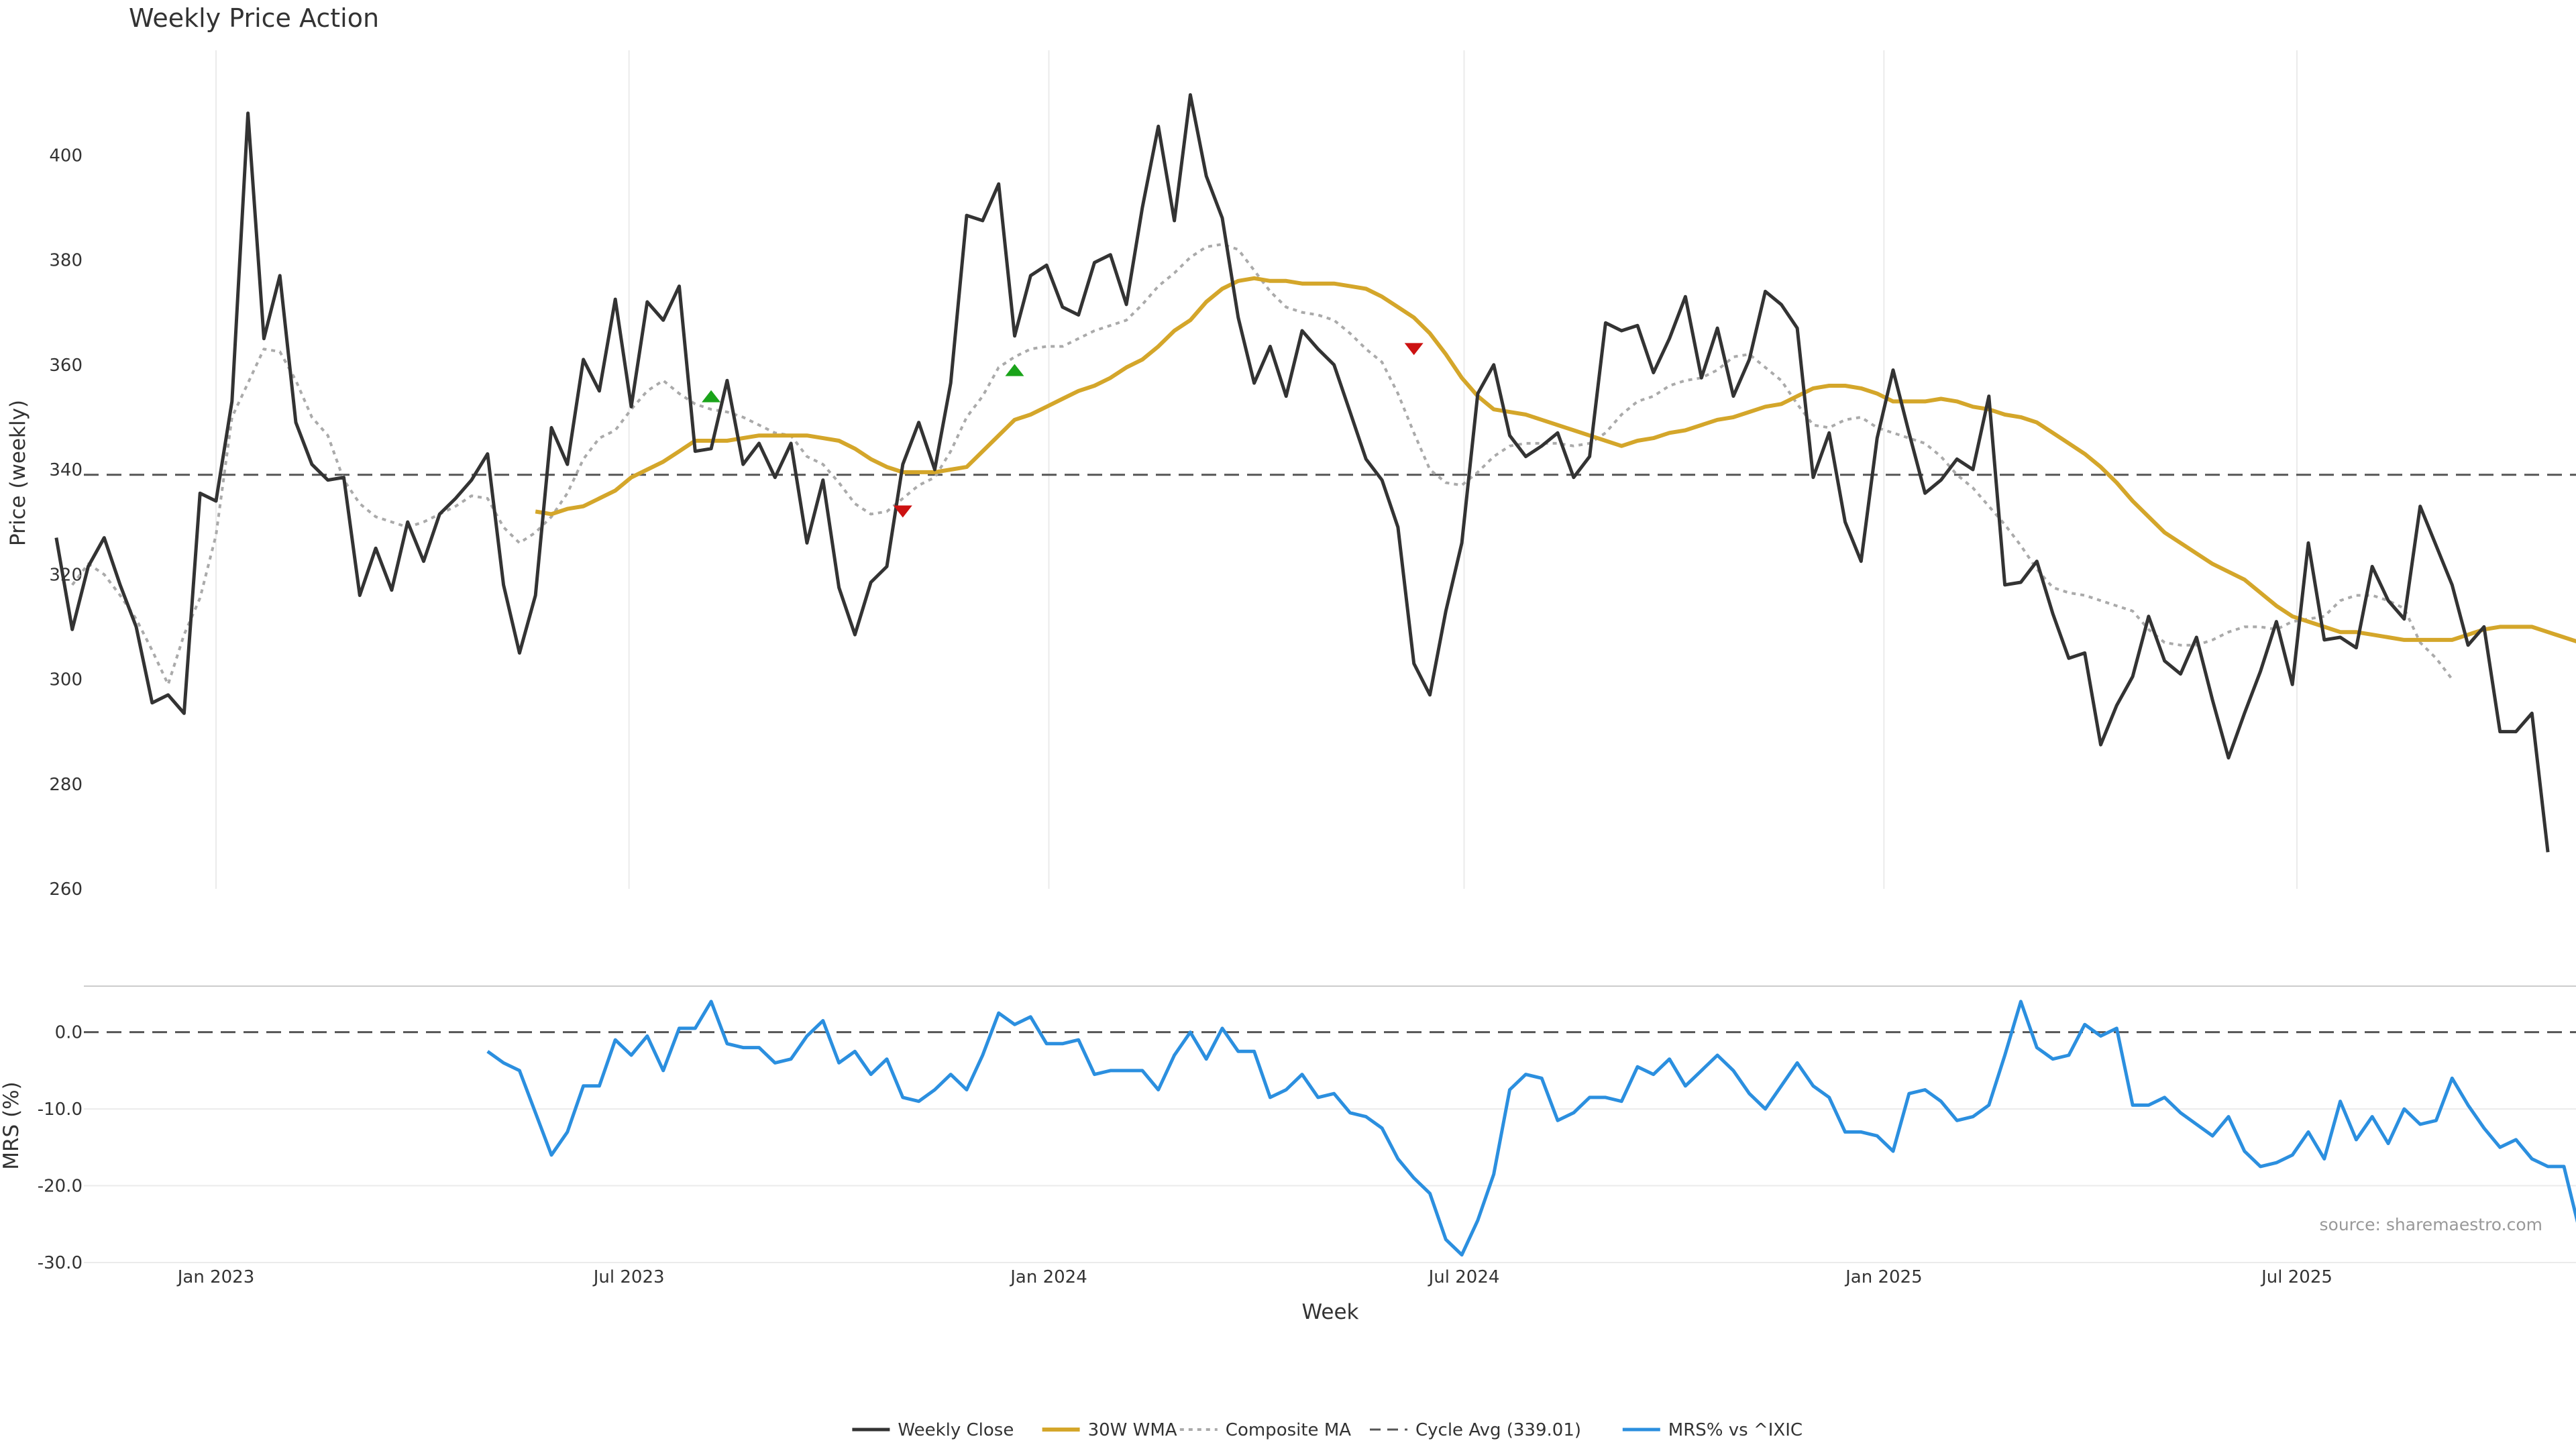 Image resolution: width=2576 pixels, height=1449 pixels. What do you see at coordinates (1330, 1312) in the screenshot?
I see `x-axis-title: Week` at bounding box center [1330, 1312].